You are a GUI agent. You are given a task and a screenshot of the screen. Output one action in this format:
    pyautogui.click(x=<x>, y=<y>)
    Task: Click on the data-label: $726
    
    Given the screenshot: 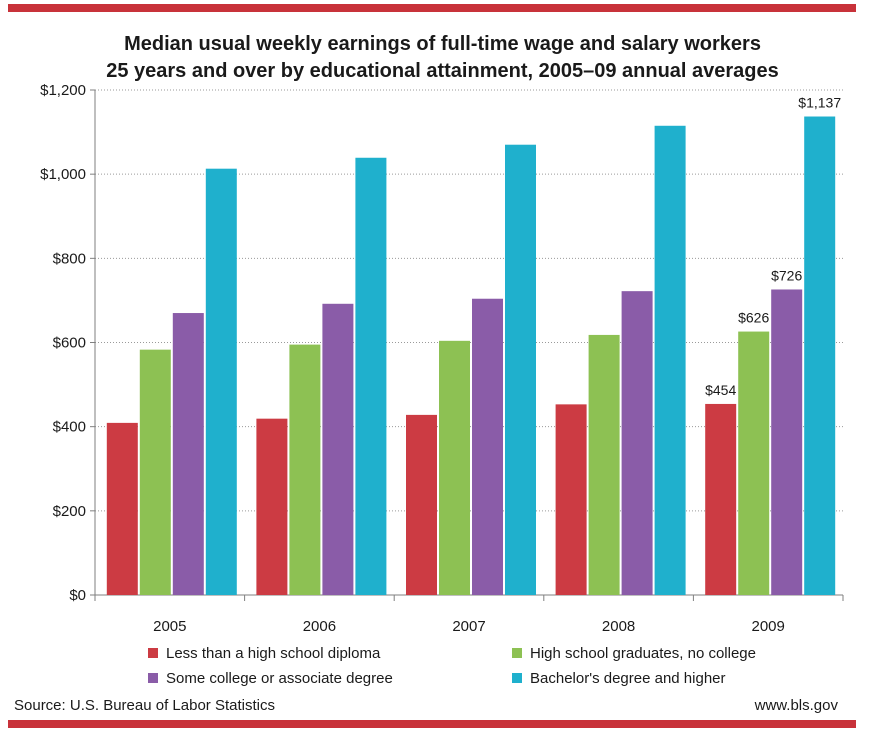 What is the action you would take?
    pyautogui.click(x=786, y=275)
    